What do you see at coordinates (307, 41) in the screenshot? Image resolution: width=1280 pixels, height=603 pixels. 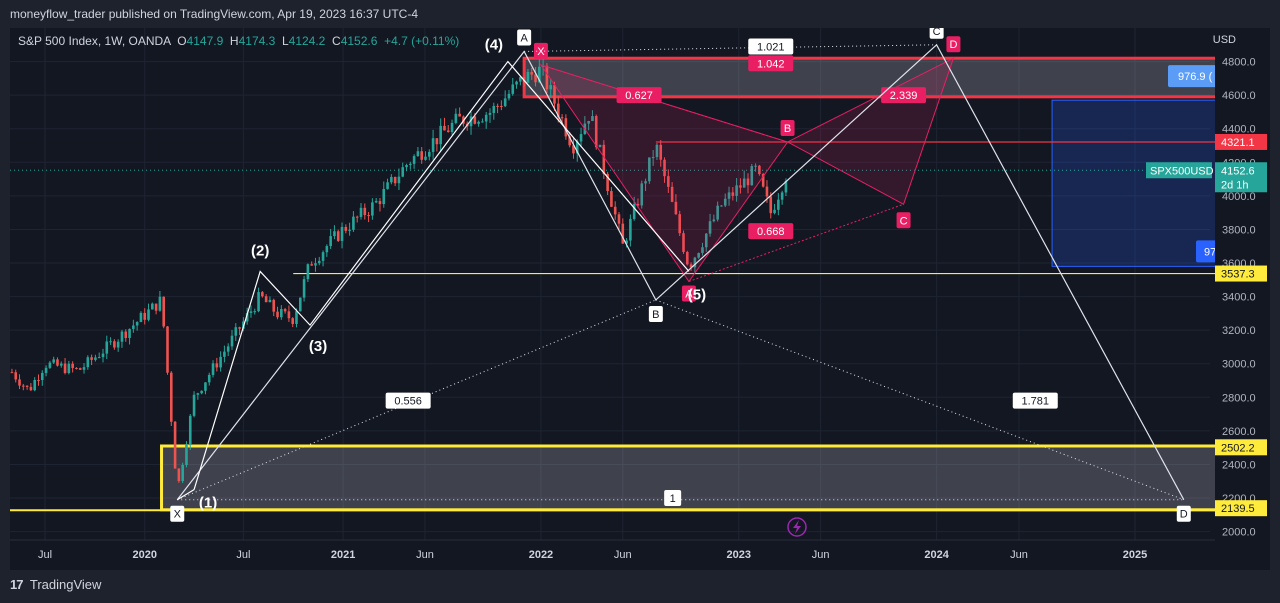 I see `low-value: 4124.2` at bounding box center [307, 41].